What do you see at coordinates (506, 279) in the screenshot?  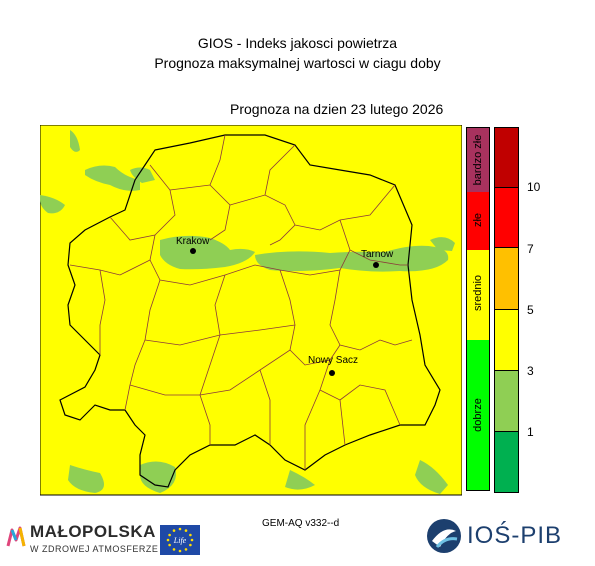 I see `scale-level-poor` at bounding box center [506, 279].